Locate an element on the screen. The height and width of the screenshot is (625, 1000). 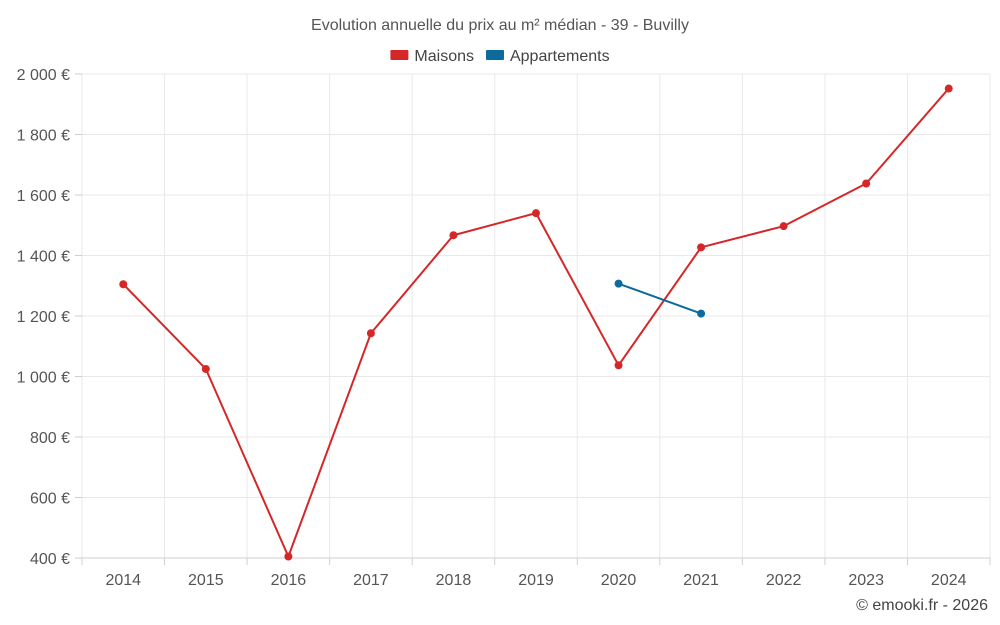
y-tick-label: 400 € is located at coordinates (50, 559).